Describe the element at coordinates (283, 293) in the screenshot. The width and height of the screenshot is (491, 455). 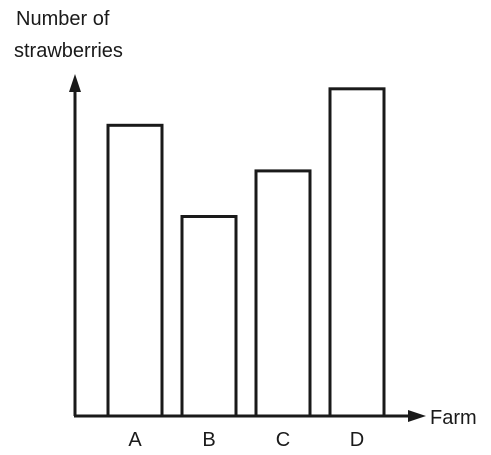
I see `bar-c` at that location.